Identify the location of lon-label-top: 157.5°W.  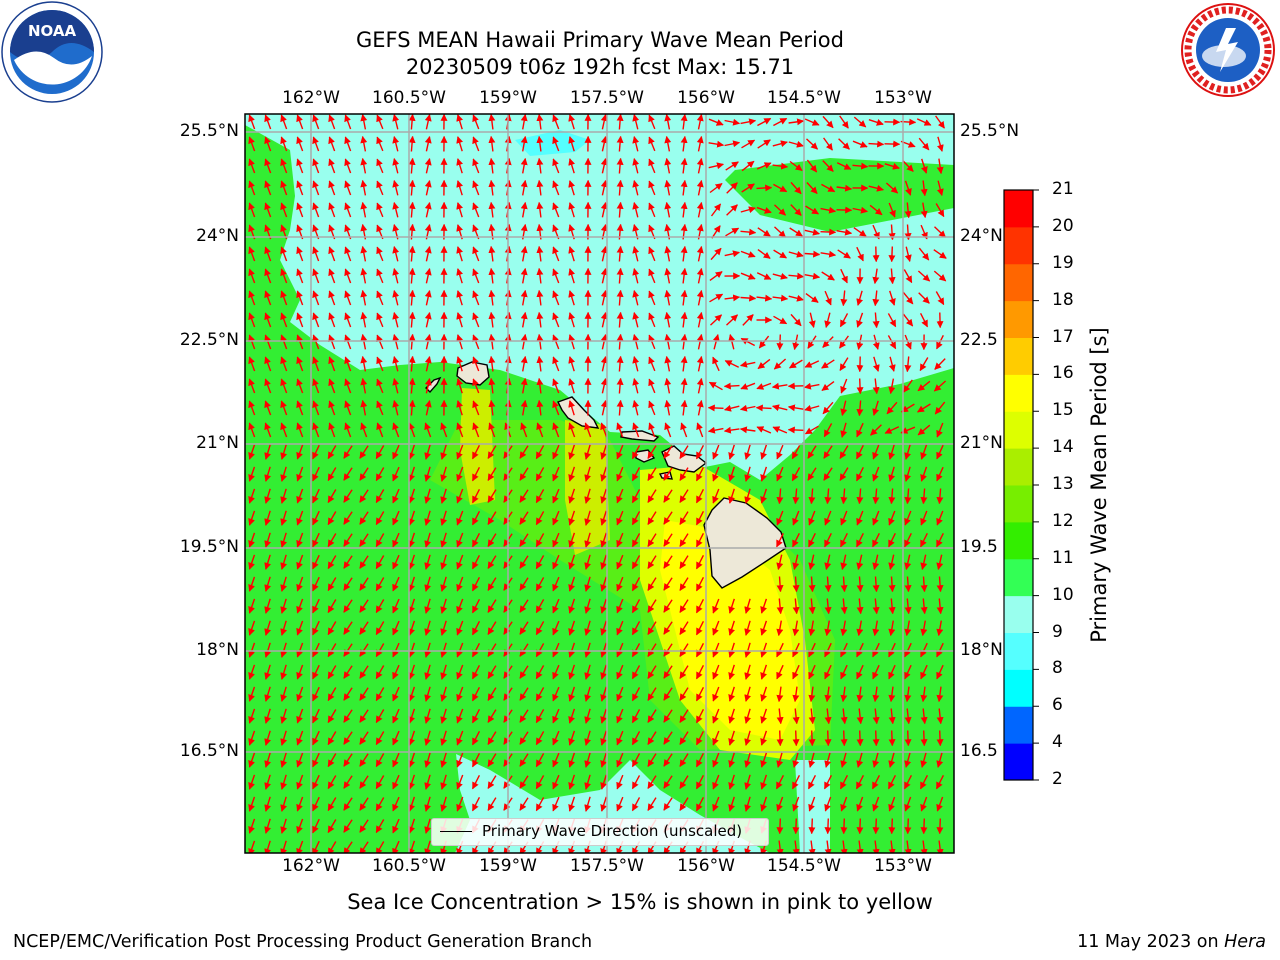
(607, 98).